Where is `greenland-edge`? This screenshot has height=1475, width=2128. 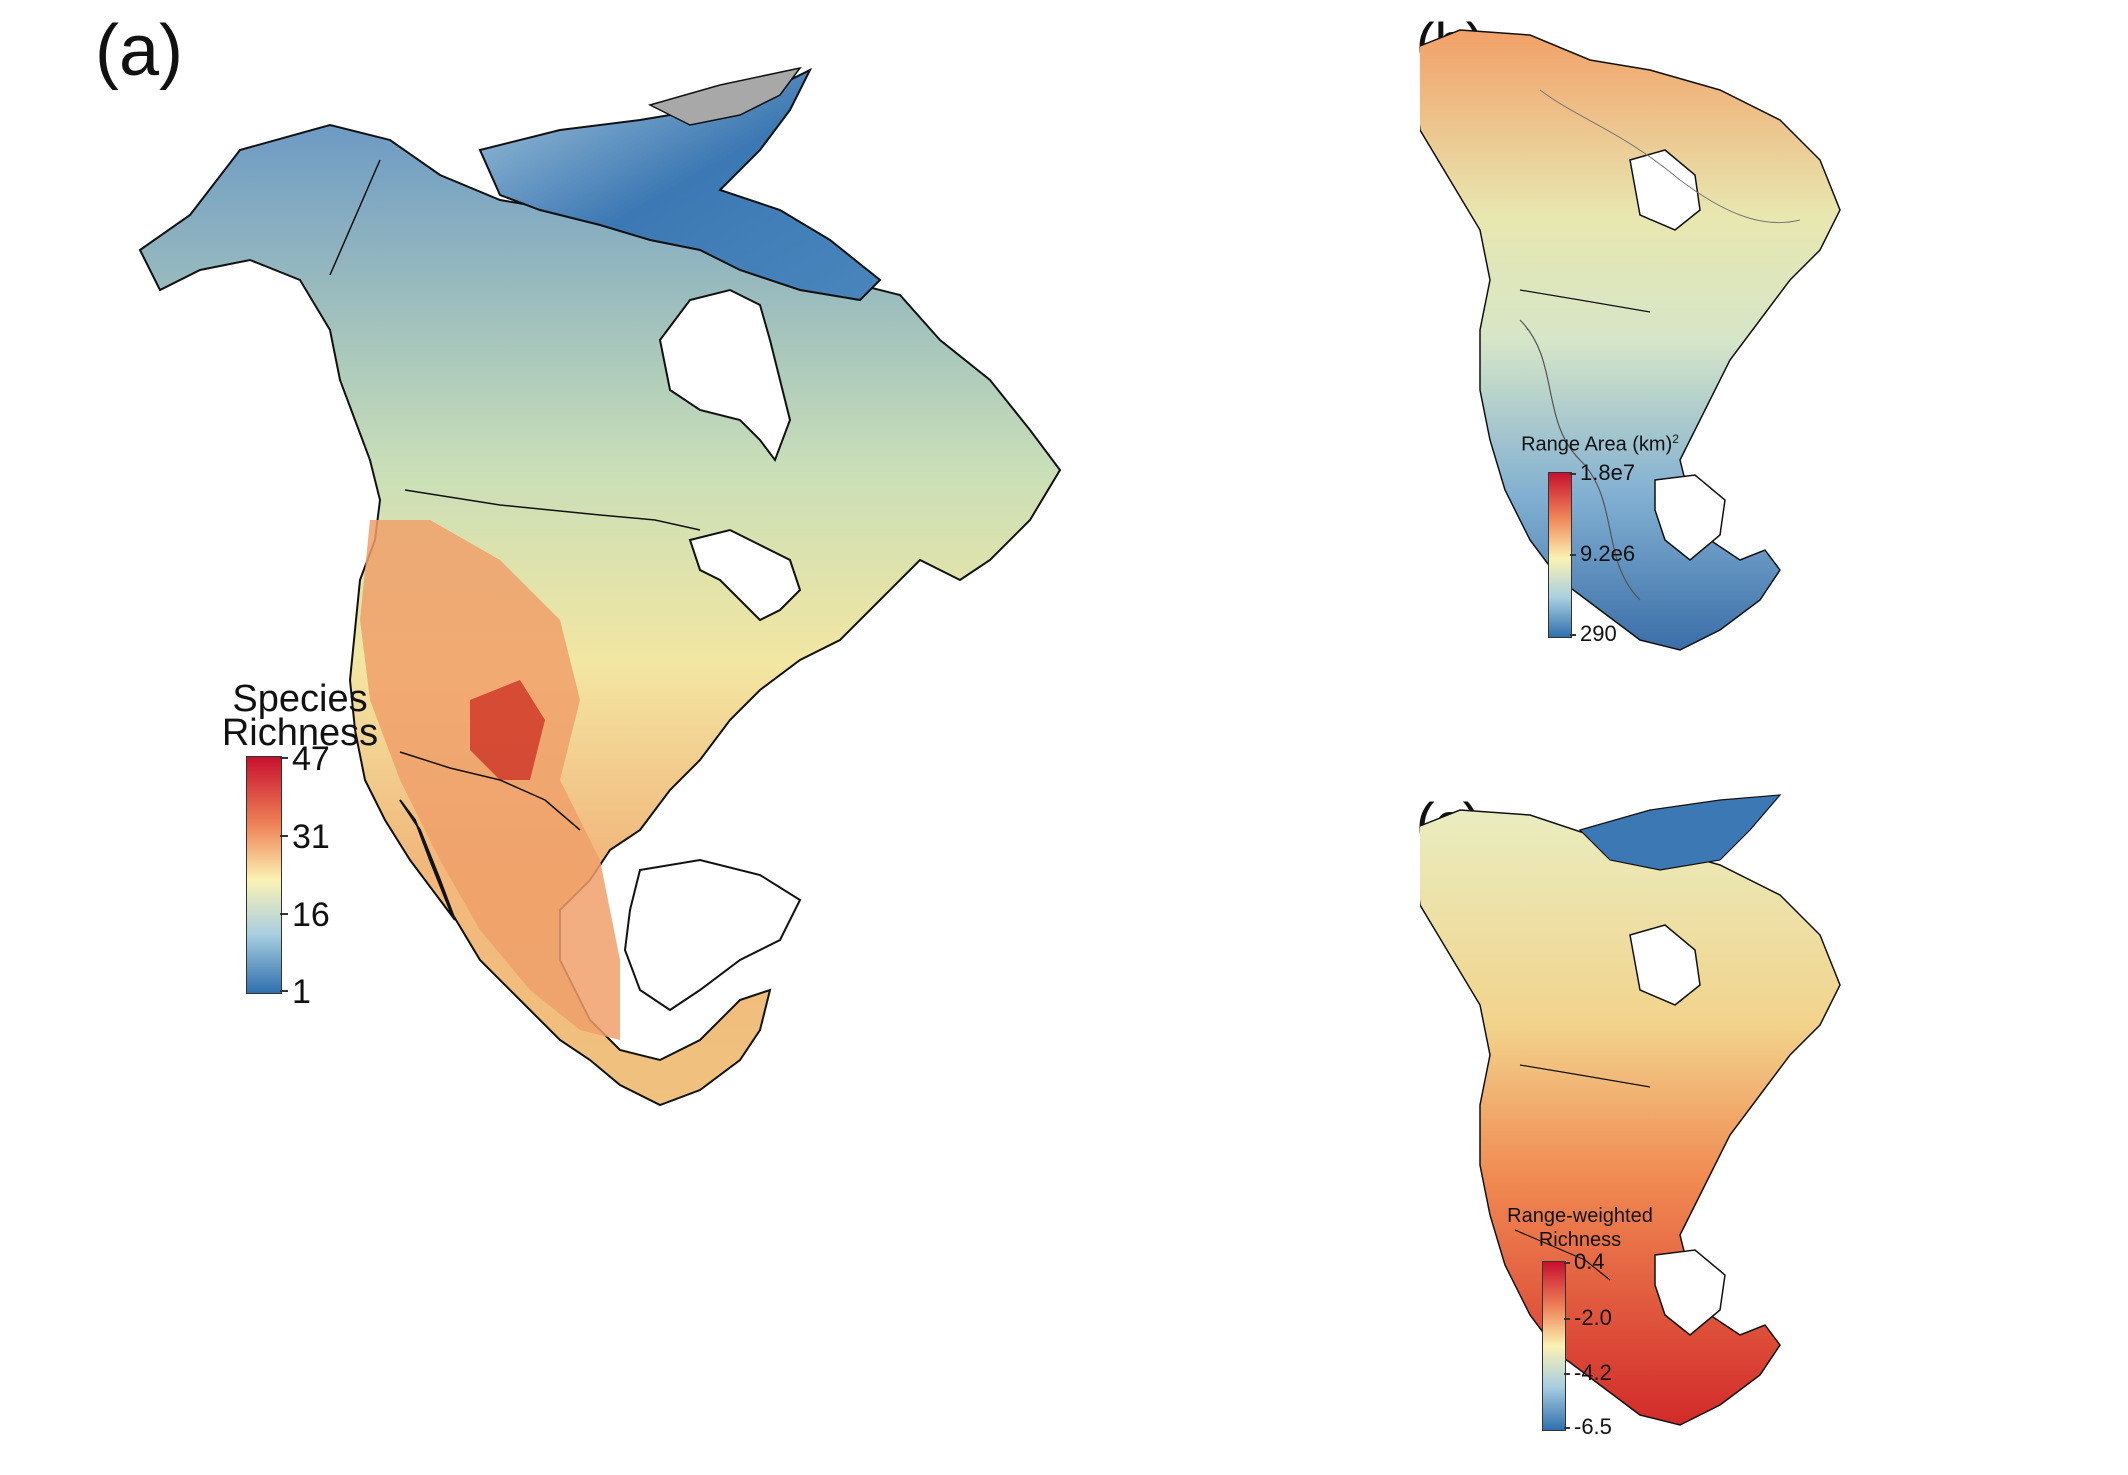 greenland-edge is located at coordinates (724, 96).